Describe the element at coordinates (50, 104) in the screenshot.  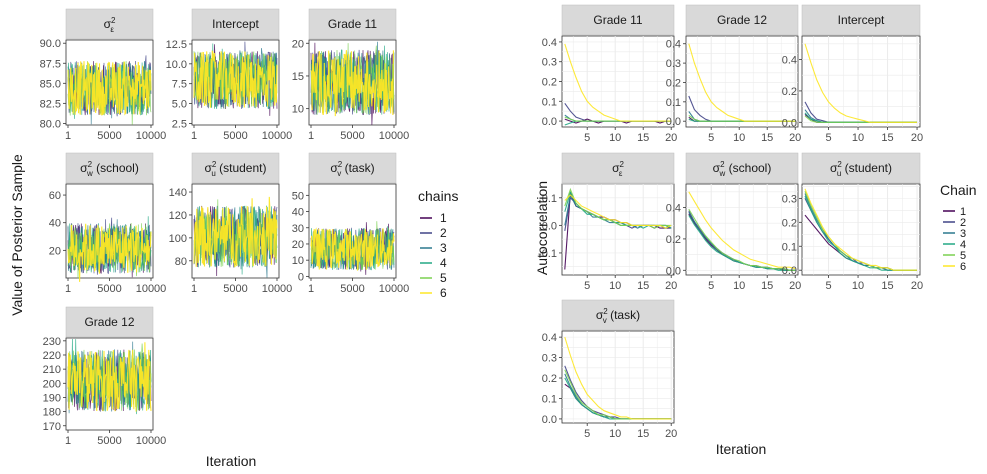
I see `y-tick-label: 82.5` at that location.